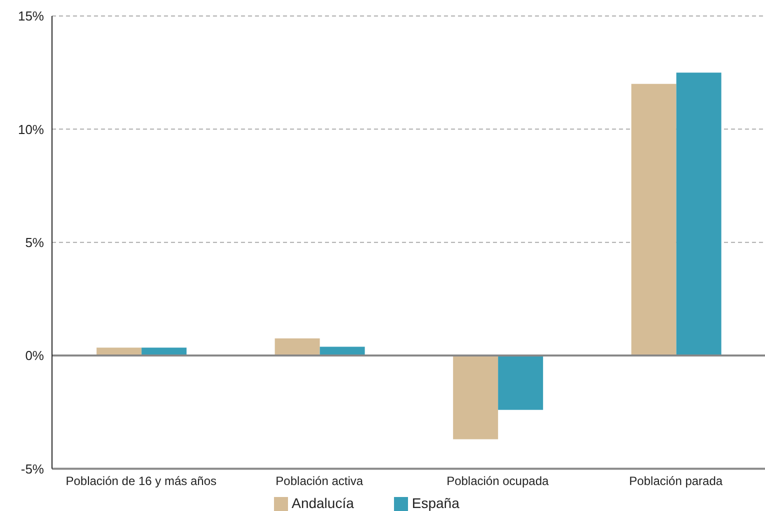 Image resolution: width=765 pixels, height=511 pixels. I want to click on x-tick-label: Población de 16 y más años, so click(141, 481).